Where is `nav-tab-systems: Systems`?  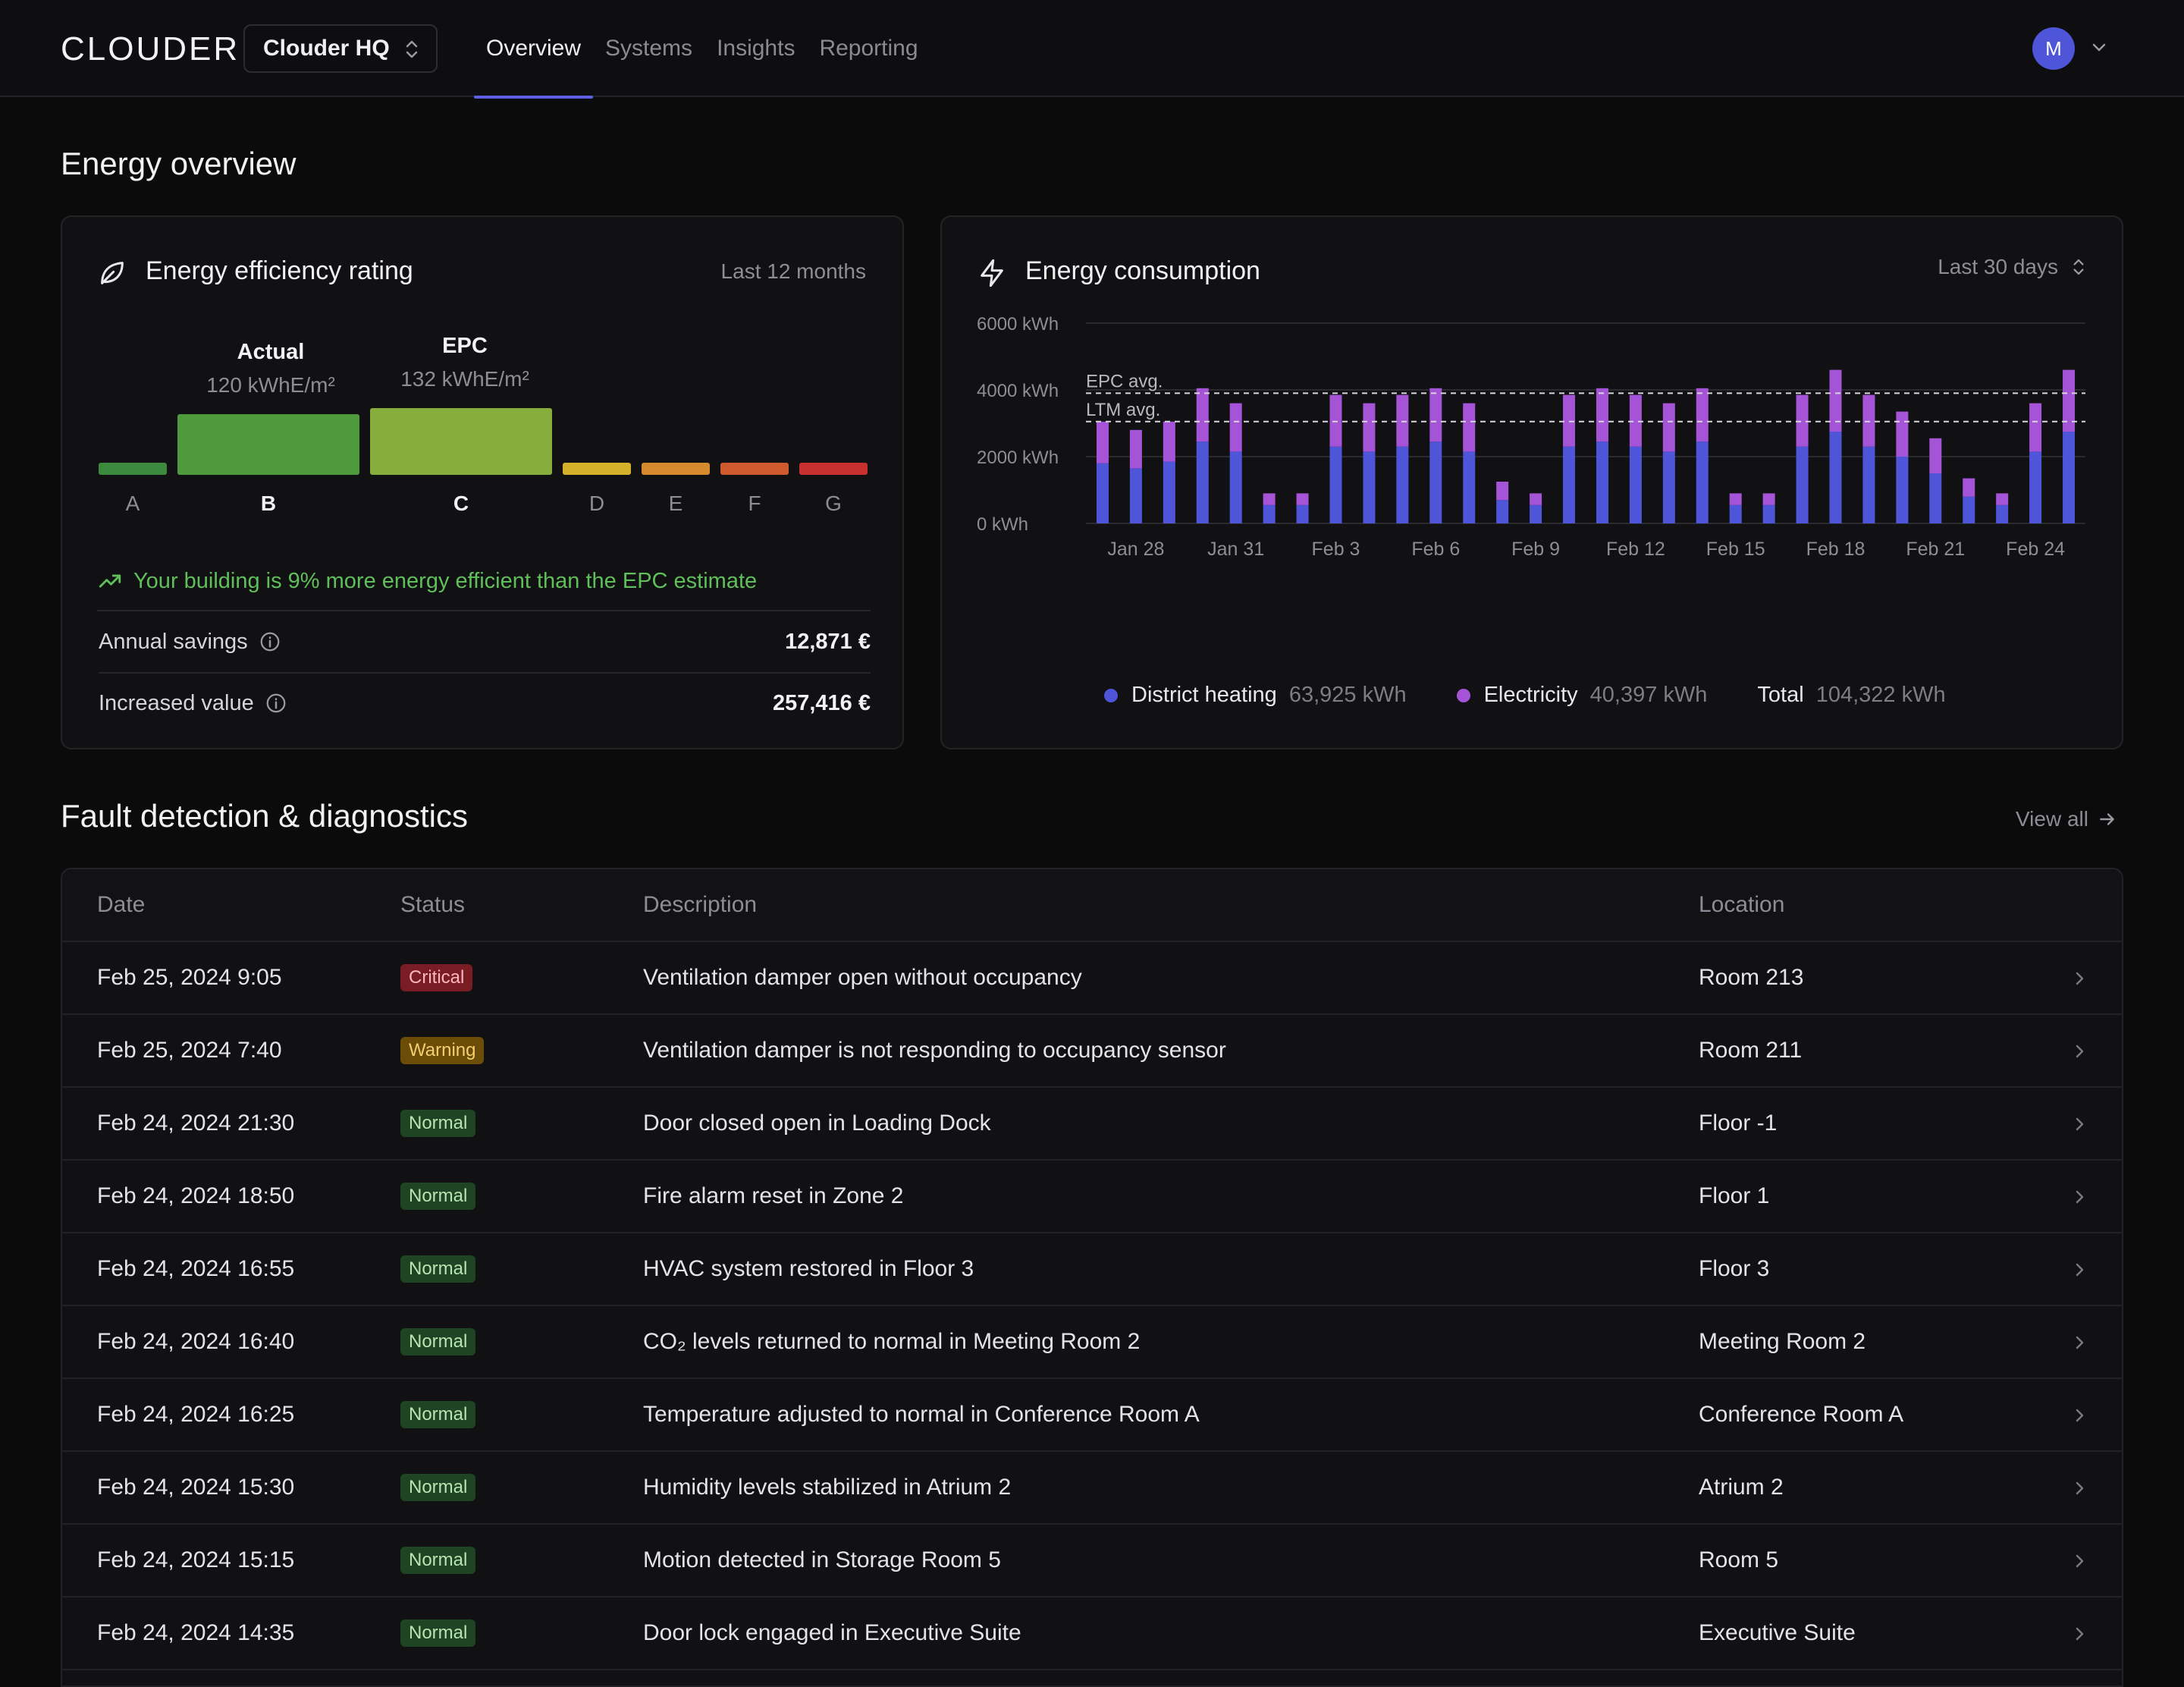 nav-tab-systems: Systems is located at coordinates (649, 48).